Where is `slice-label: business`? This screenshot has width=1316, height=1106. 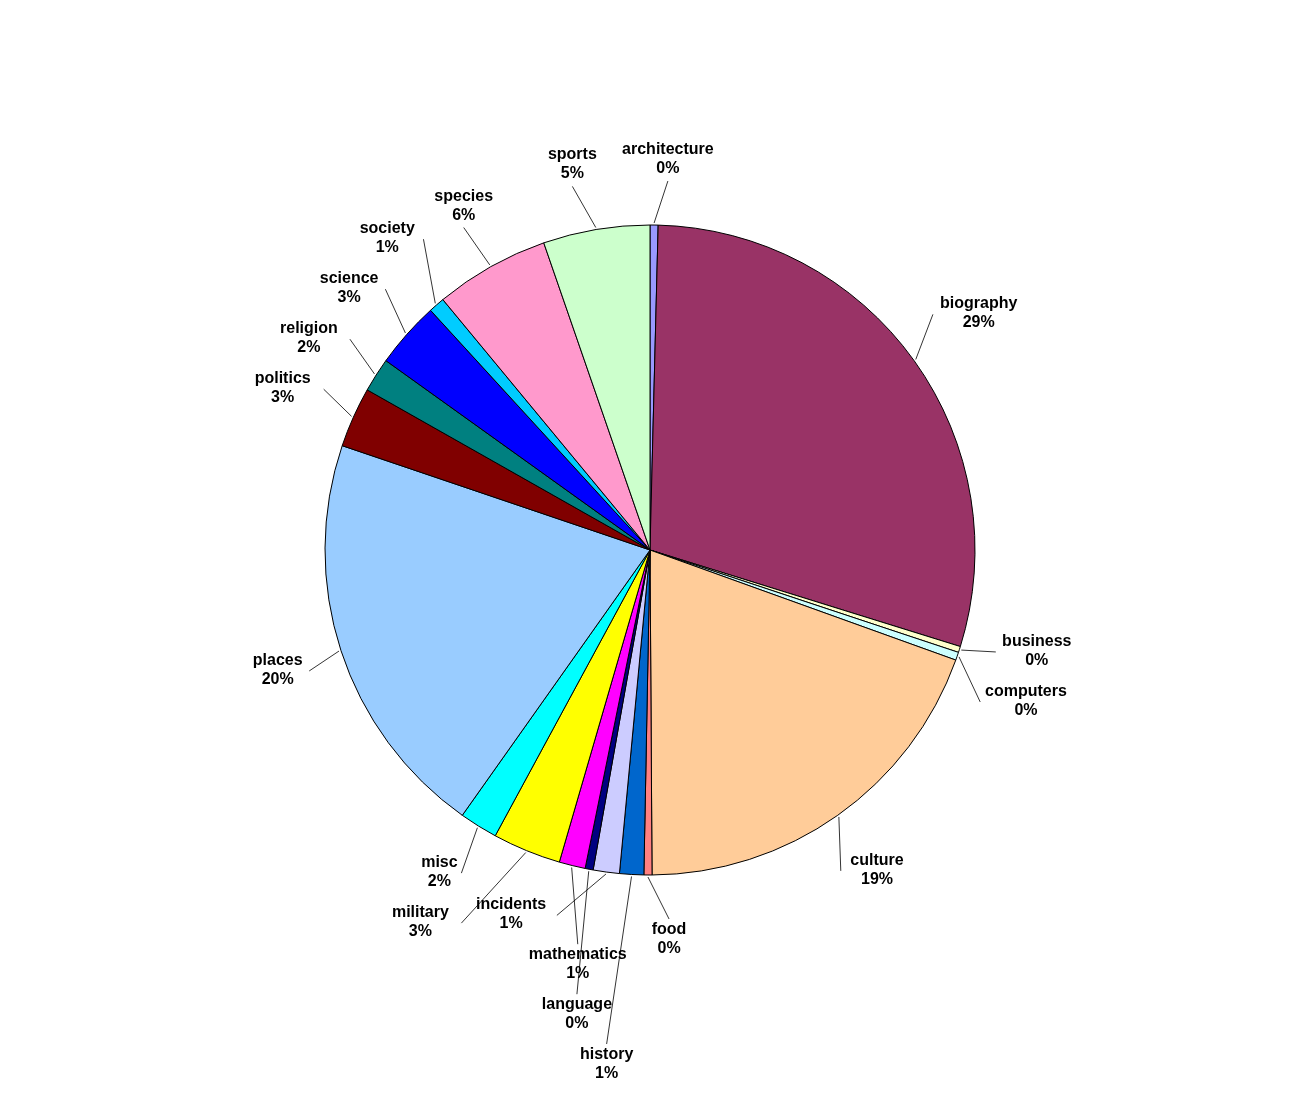 slice-label: business is located at coordinates (1037, 640).